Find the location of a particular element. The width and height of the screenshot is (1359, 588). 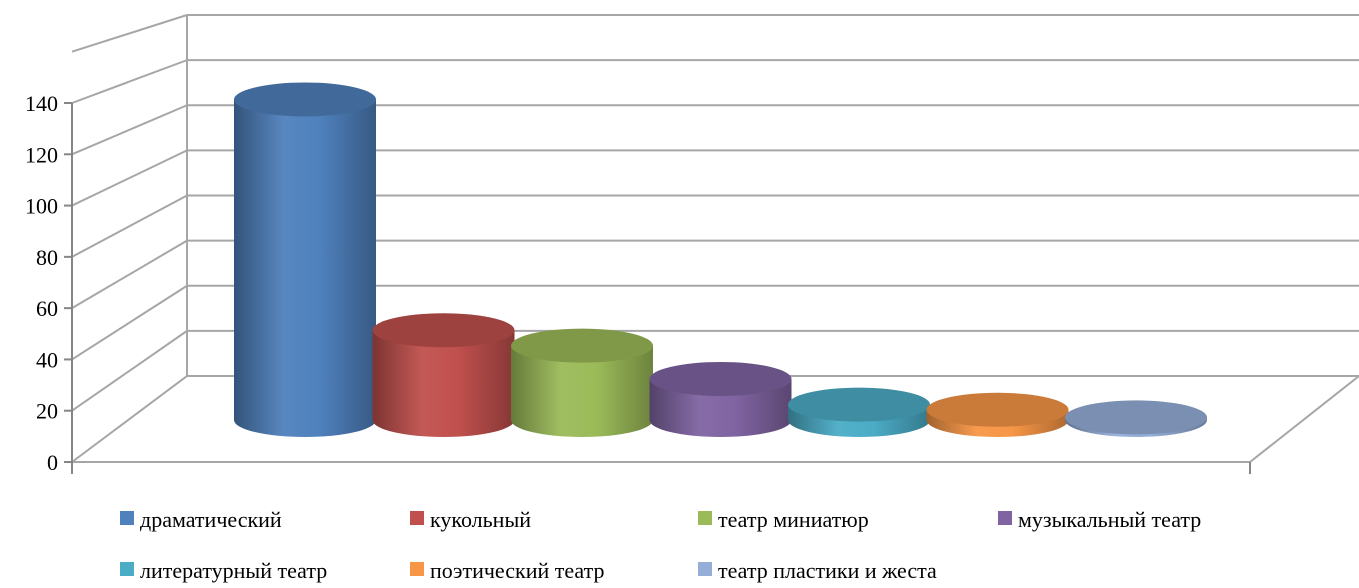

y-tick-label: 100 is located at coordinates (41, 206).